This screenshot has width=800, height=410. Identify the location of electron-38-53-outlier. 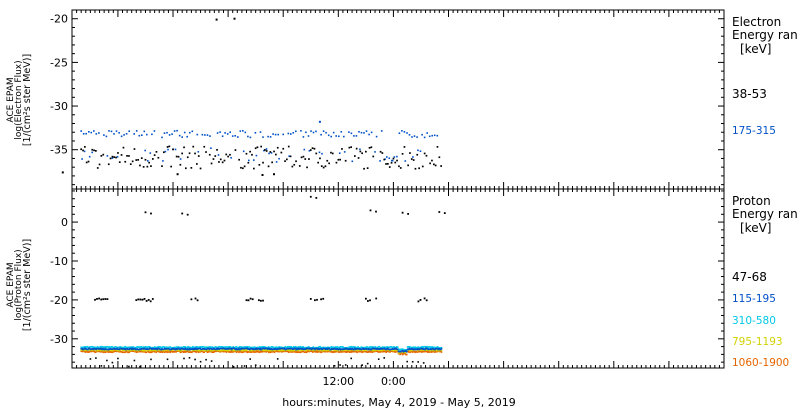
(274, 174).